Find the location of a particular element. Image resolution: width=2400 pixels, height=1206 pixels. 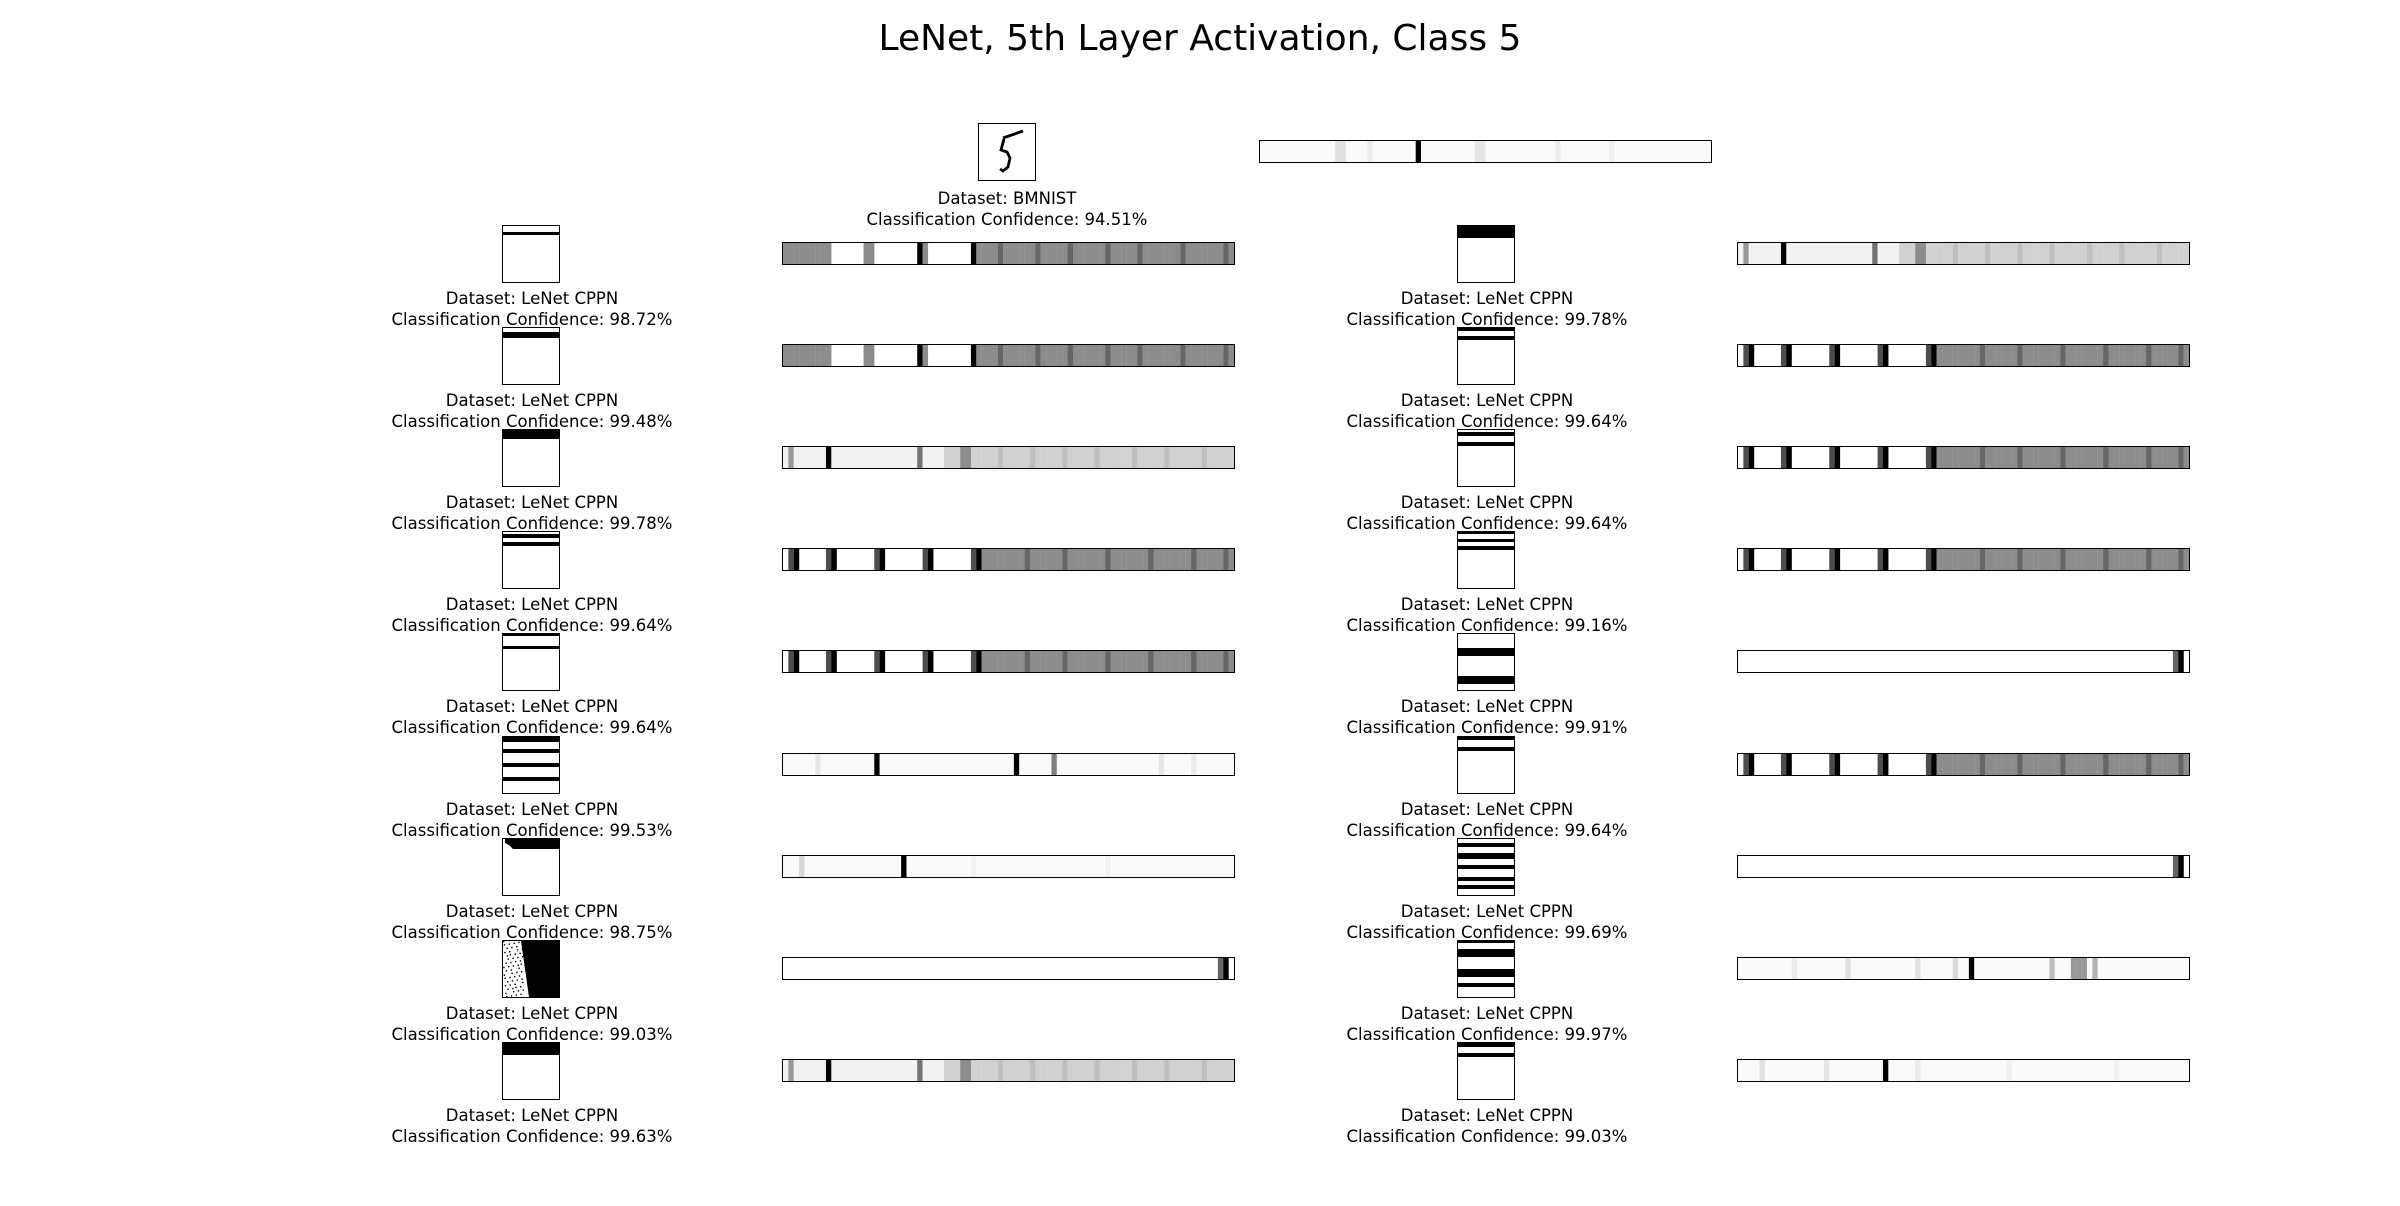

confidence-label: Classification Confidence: 99.03% is located at coordinates (532, 1034).